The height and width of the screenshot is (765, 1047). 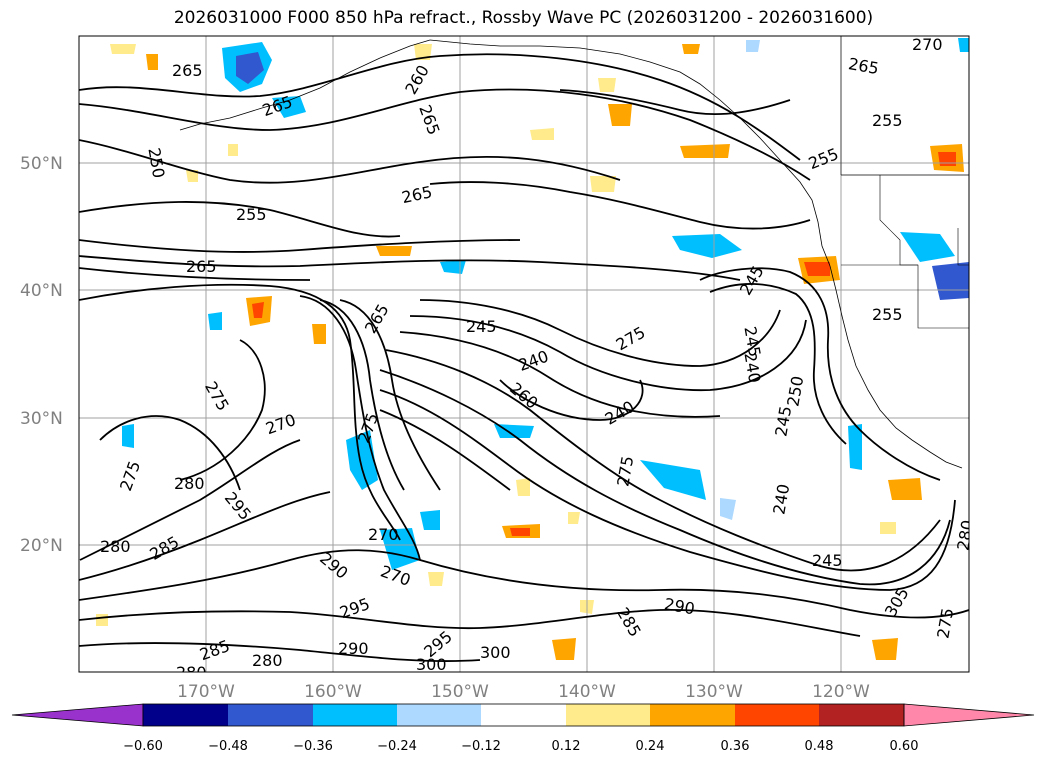 What do you see at coordinates (481, 746) in the screenshot?
I see `colorbar-tick: −0.12` at bounding box center [481, 746].